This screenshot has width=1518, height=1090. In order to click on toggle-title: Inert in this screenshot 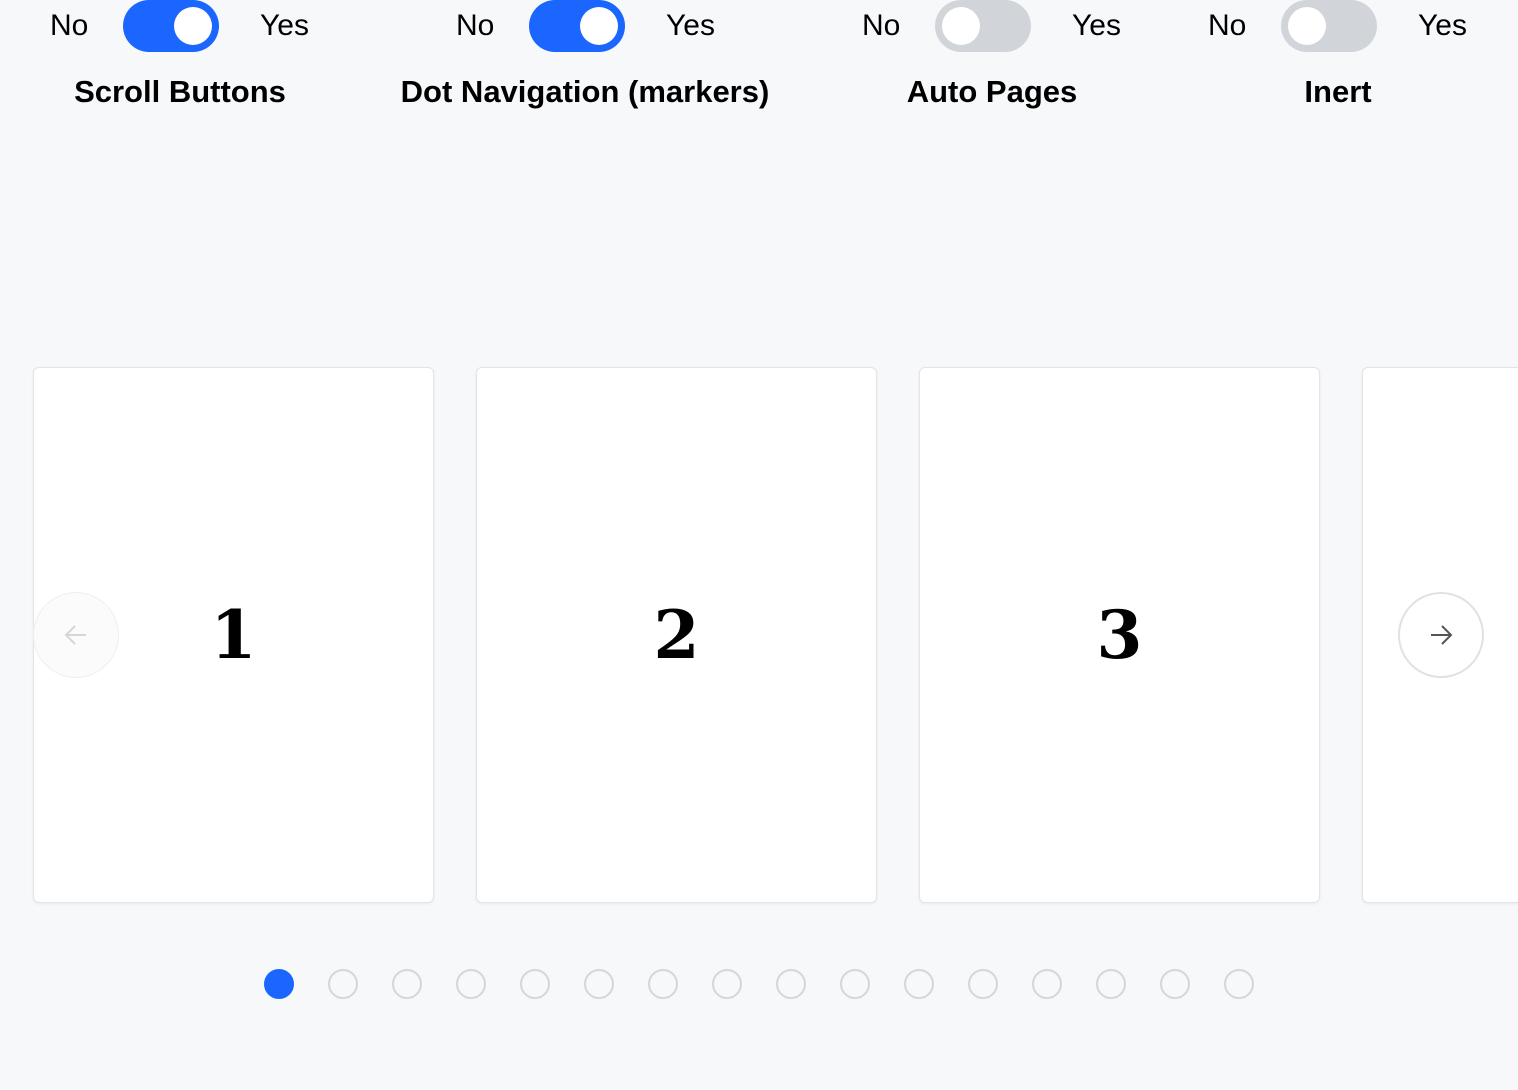, I will do `click(1338, 91)`.